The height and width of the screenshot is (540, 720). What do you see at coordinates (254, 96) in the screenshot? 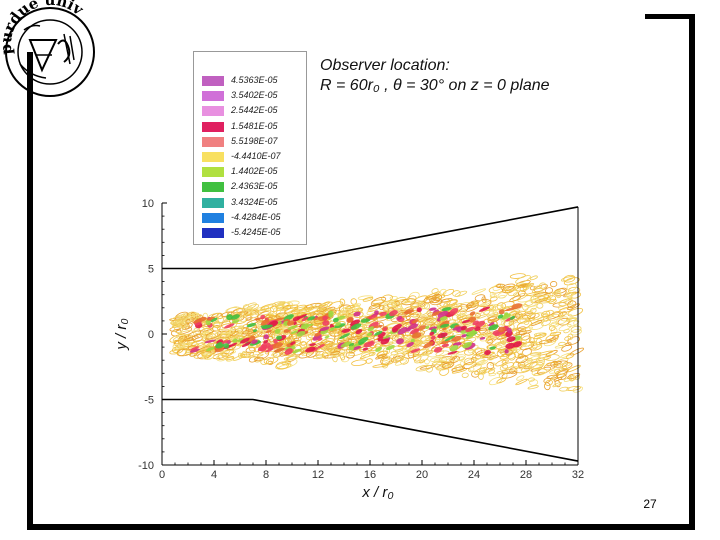
I see `legend-entry: 3.5402E-05` at bounding box center [254, 96].